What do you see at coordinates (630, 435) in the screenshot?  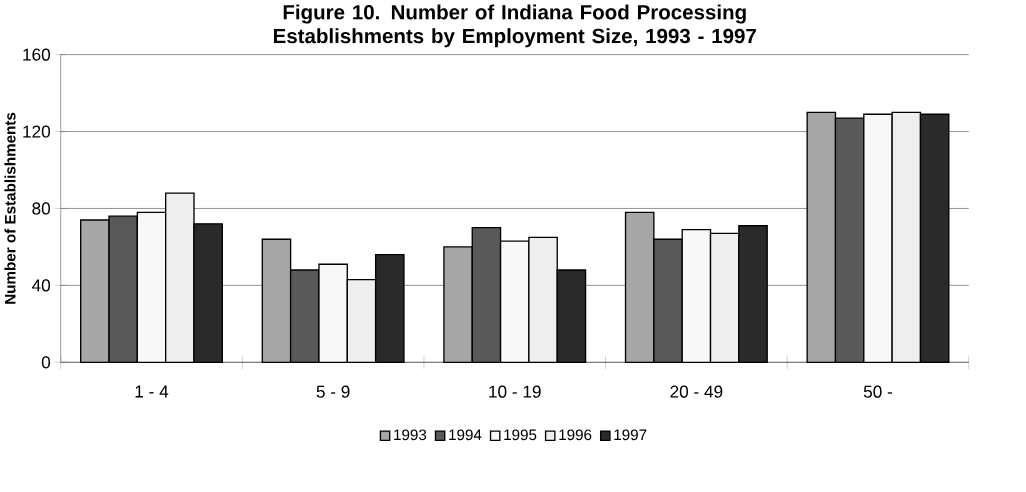 I see `legend-label: 1997` at bounding box center [630, 435].